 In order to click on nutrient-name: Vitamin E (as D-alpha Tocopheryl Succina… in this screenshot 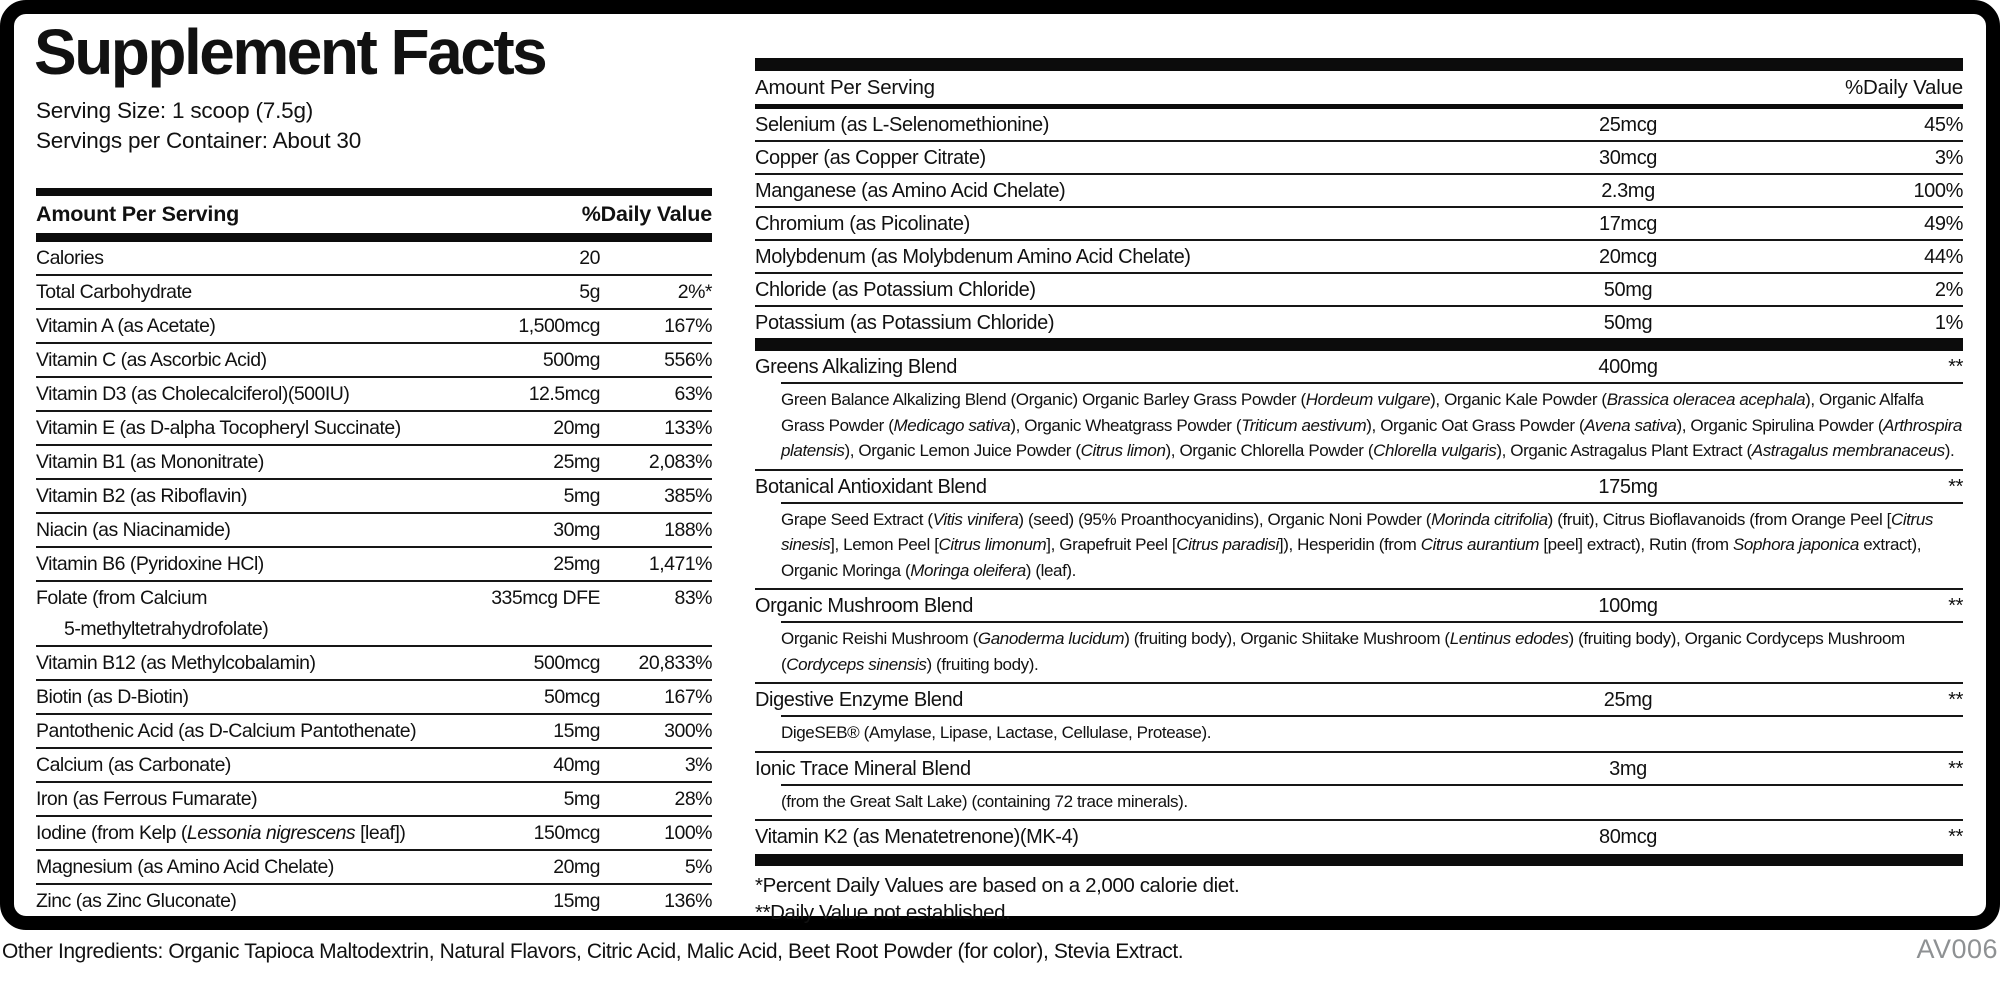, I will do `click(218, 428)`.